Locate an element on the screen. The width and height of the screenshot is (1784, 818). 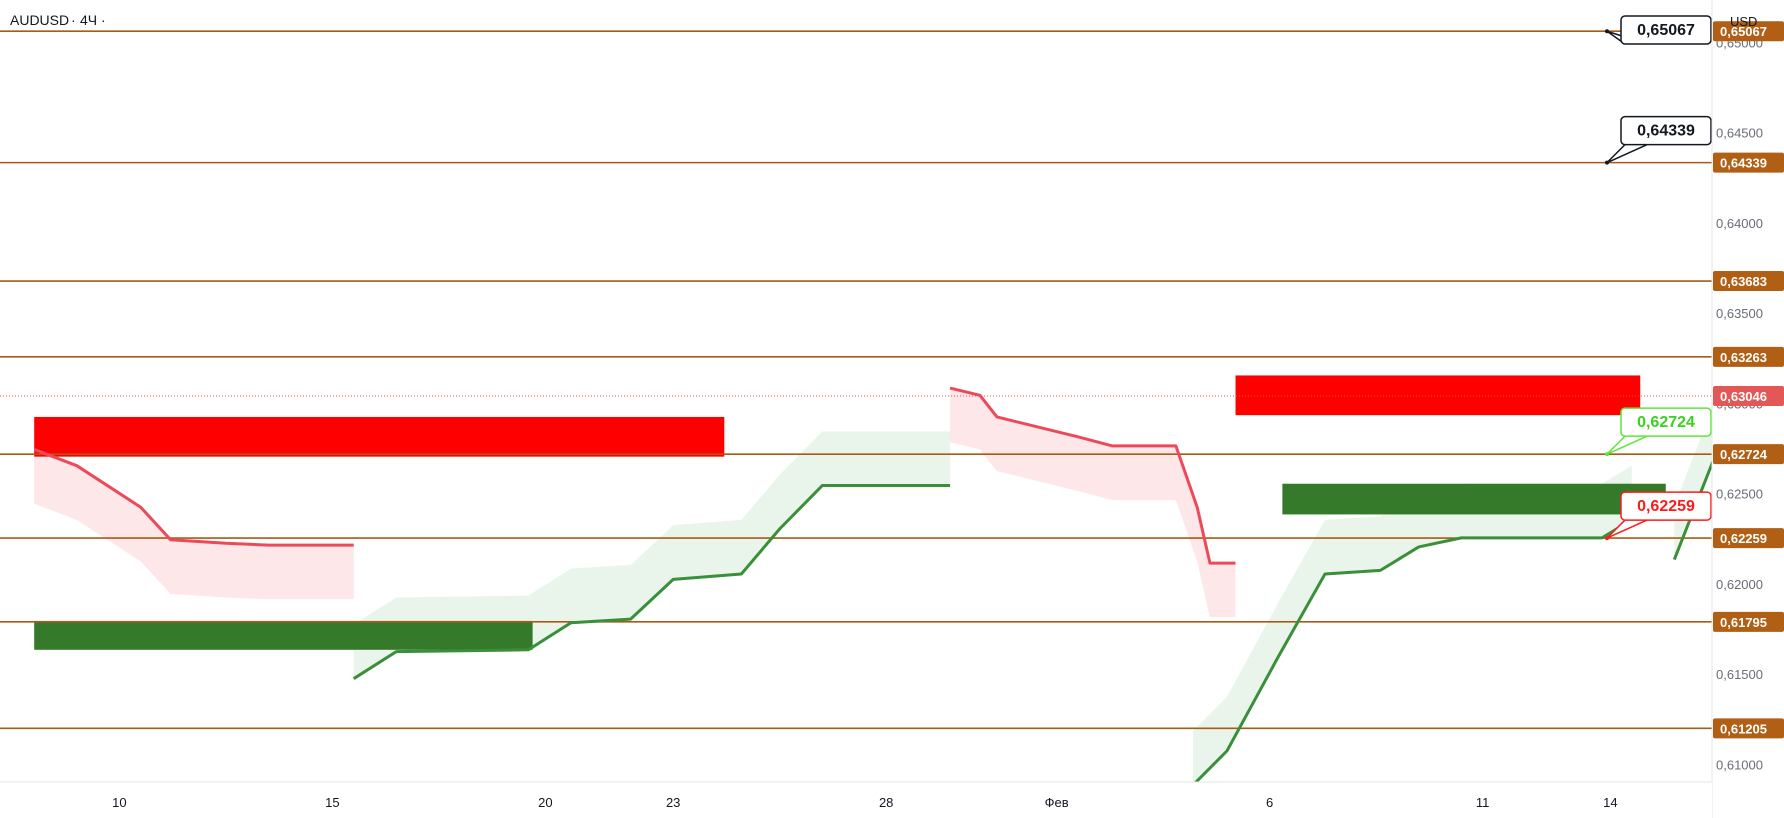
currency-label: USD is located at coordinates (1743, 21).